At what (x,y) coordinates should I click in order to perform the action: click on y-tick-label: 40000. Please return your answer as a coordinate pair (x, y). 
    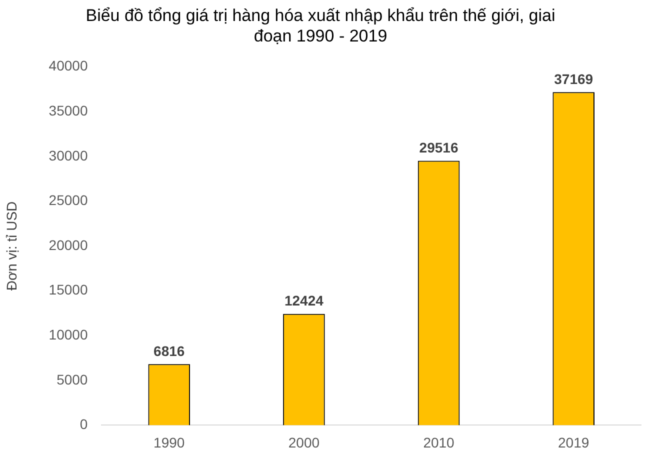
    Looking at the image, I should click on (68, 66).